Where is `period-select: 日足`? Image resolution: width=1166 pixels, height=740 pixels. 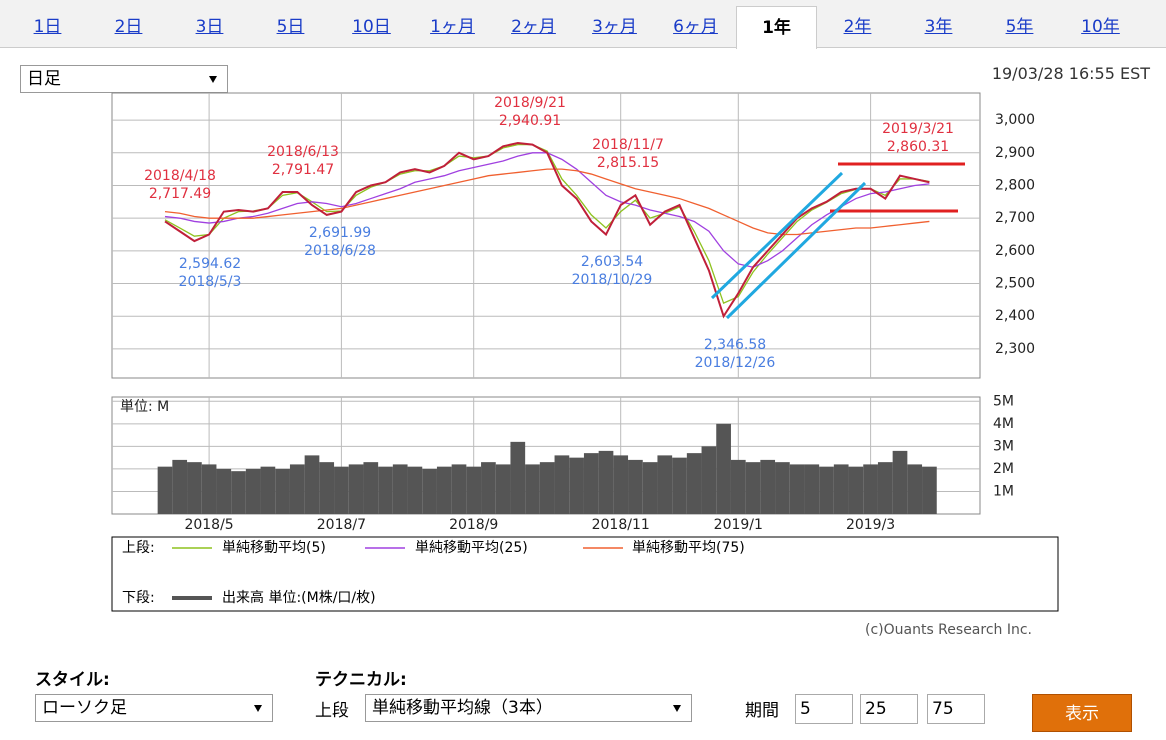
period-select: 日足 is located at coordinates (124, 79).